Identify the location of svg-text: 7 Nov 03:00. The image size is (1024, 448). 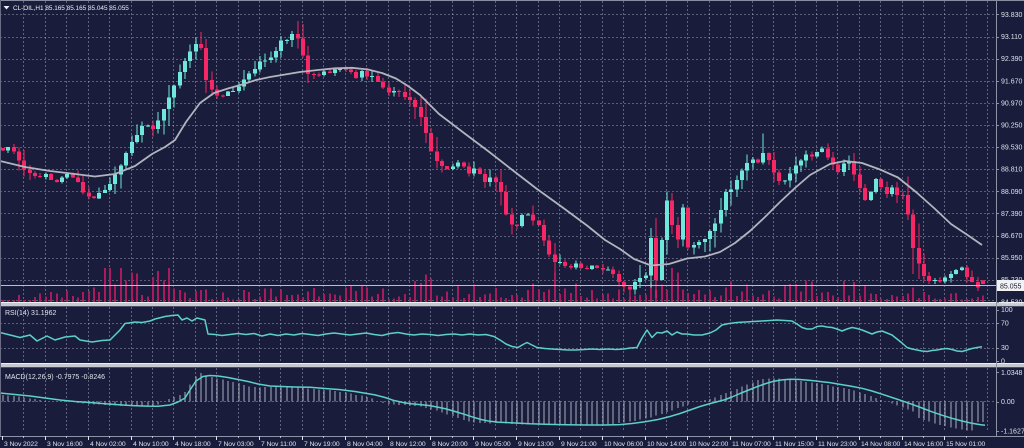
(236, 444).